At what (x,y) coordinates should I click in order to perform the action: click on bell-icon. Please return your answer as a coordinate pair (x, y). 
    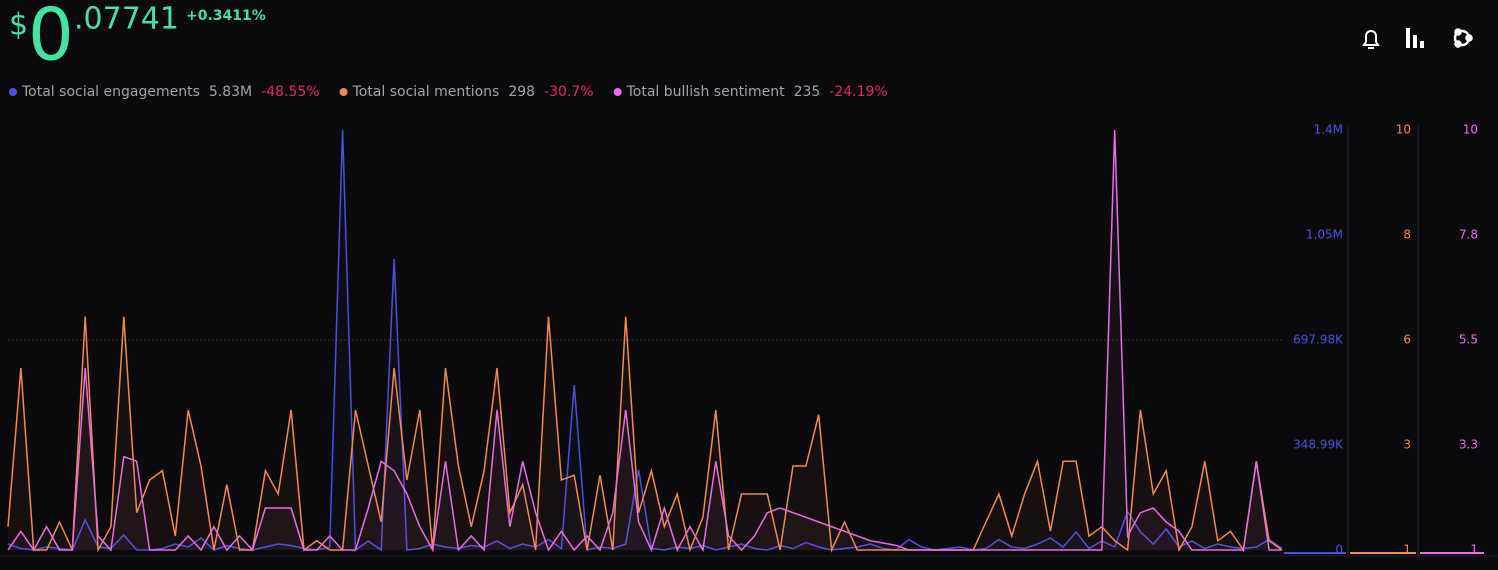
    Looking at the image, I should click on (1371, 39).